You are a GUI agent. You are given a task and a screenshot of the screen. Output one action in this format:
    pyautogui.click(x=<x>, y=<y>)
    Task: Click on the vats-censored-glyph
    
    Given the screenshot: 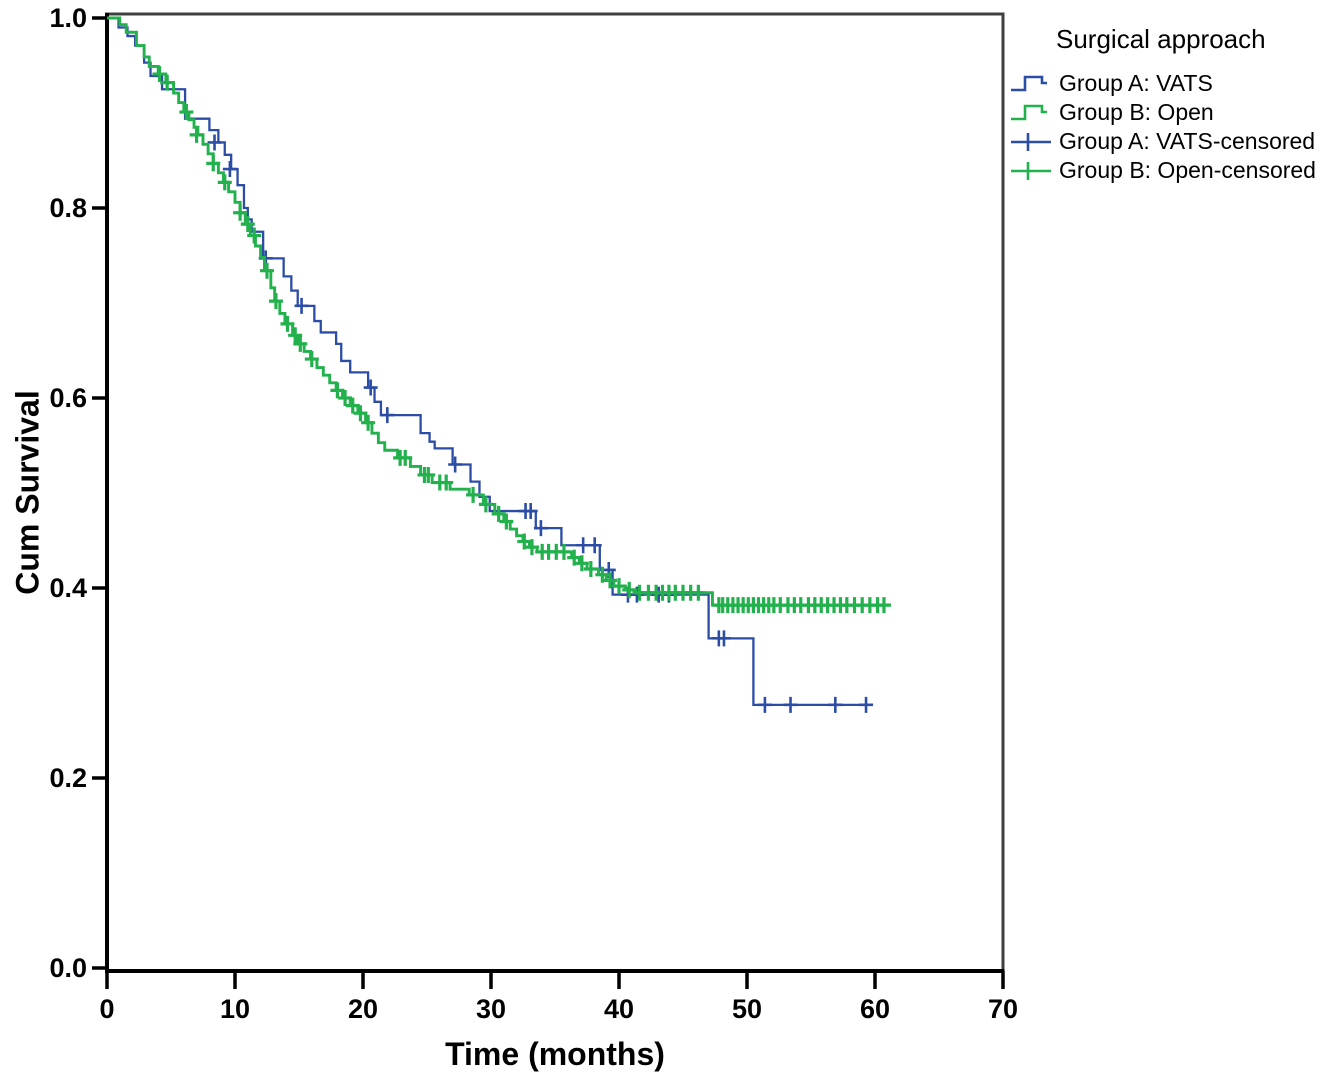 What is the action you would take?
    pyautogui.click(x=1031, y=141)
    